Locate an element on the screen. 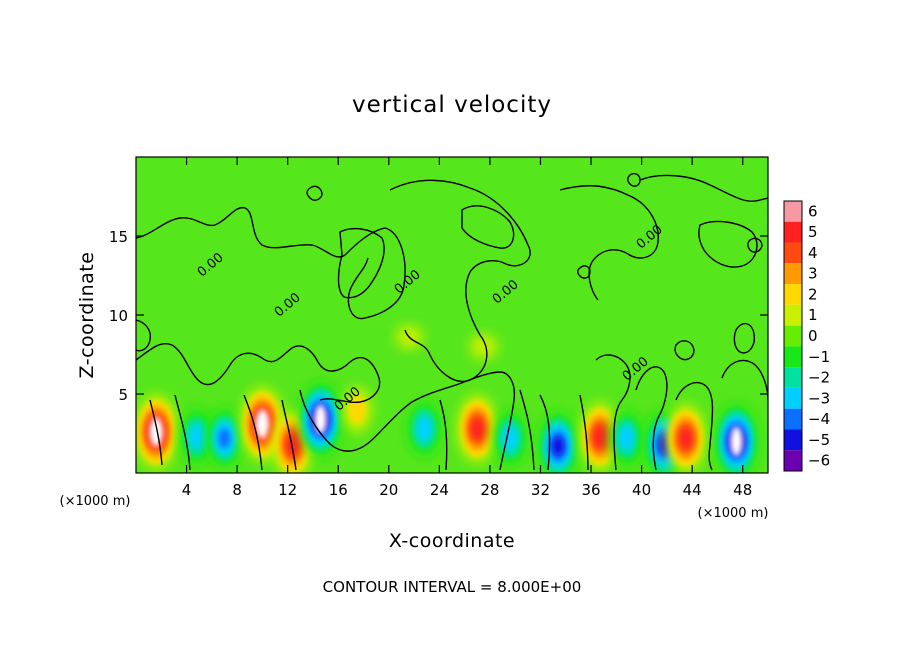 This screenshot has width=904, height=654. y-tick-label: 10 is located at coordinates (118, 316).